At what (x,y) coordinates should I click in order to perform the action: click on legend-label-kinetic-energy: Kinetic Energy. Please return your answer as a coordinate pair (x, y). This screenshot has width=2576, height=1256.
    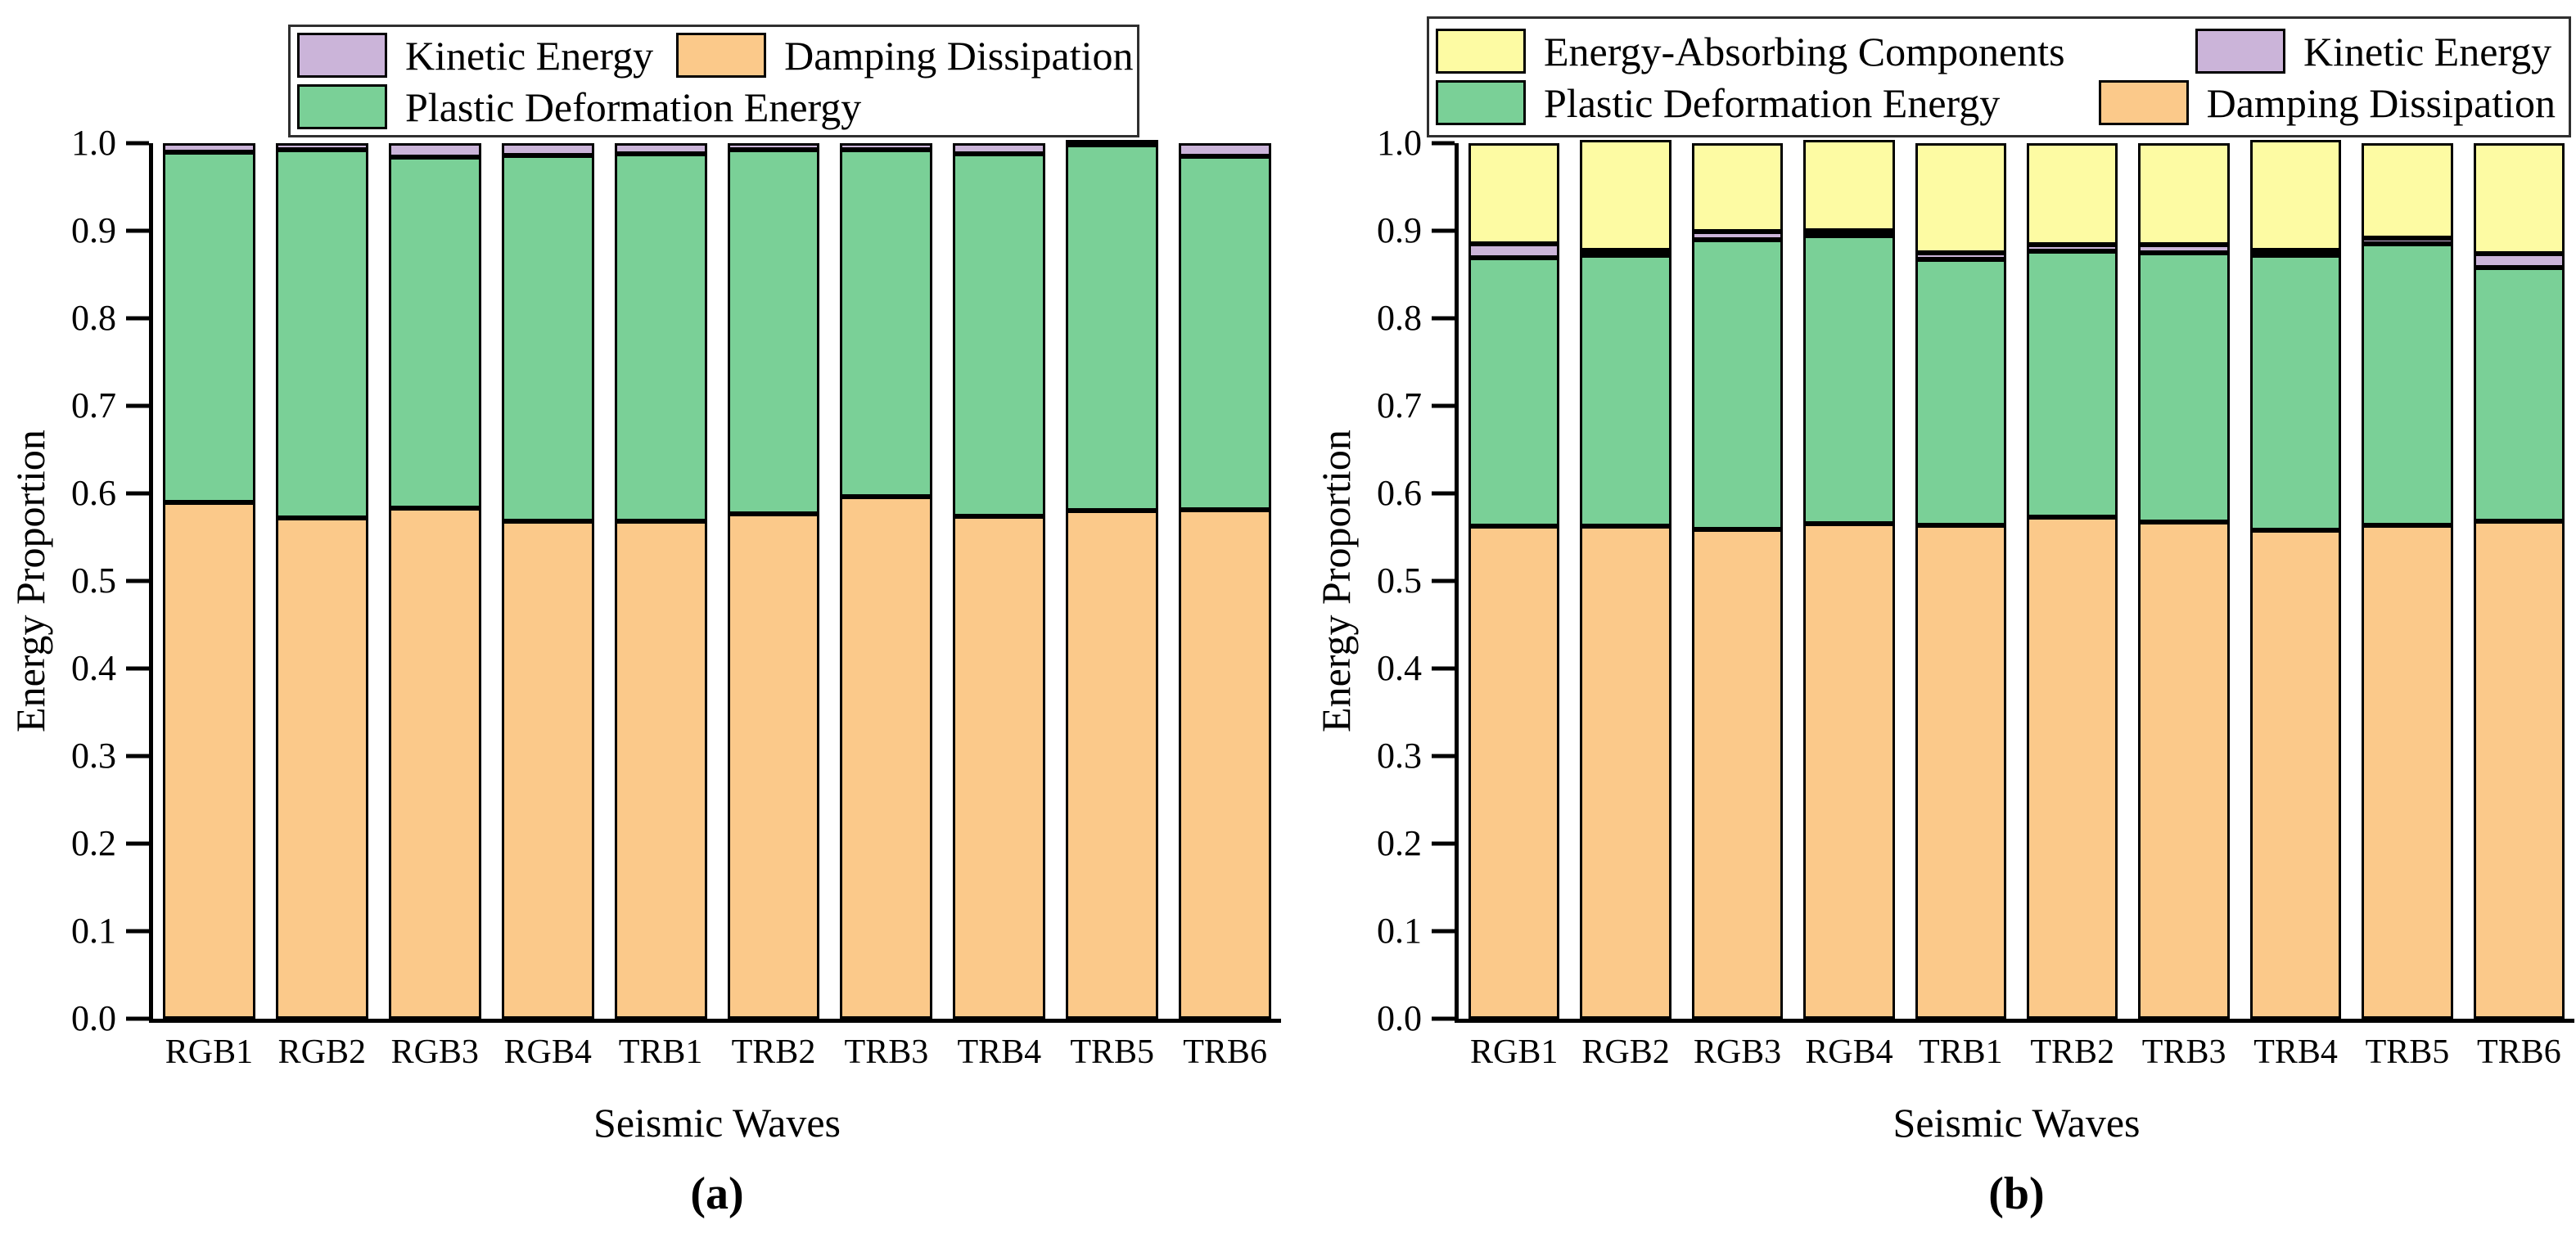
    Looking at the image, I should click on (529, 55).